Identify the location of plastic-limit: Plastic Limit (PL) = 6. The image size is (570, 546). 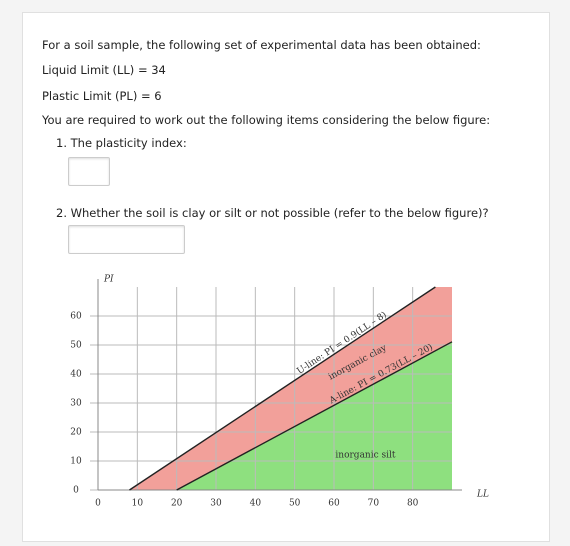
(102, 96).